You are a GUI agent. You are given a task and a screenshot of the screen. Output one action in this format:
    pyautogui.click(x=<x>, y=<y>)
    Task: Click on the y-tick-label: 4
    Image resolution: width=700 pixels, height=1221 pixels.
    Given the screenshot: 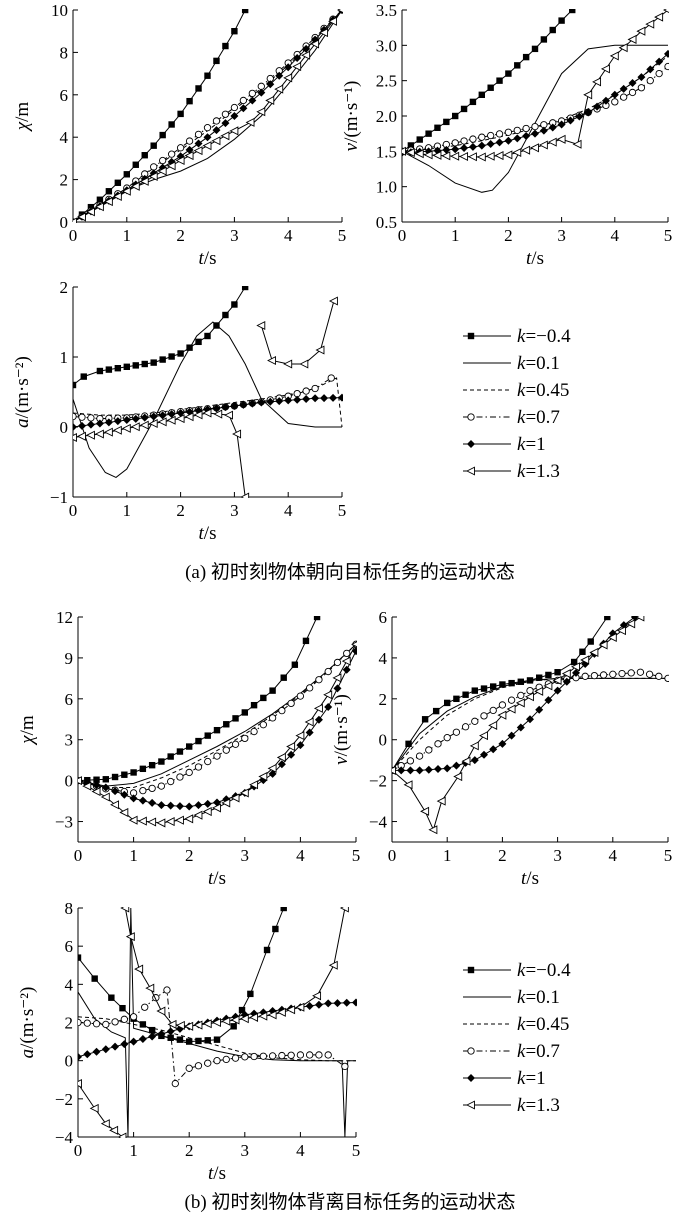 What is the action you would take?
    pyautogui.click(x=383, y=658)
    